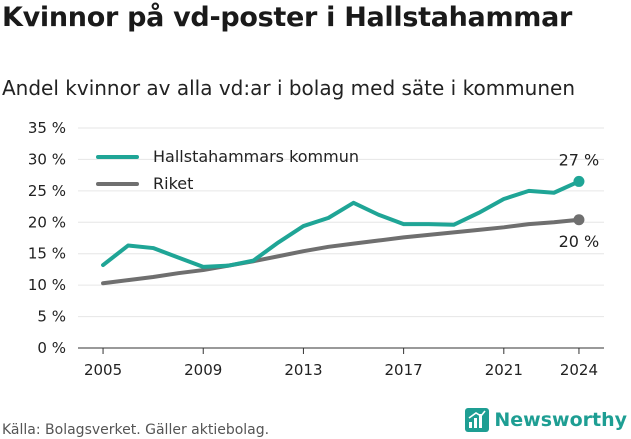  I want to click on series-line-riket, so click(341, 251).